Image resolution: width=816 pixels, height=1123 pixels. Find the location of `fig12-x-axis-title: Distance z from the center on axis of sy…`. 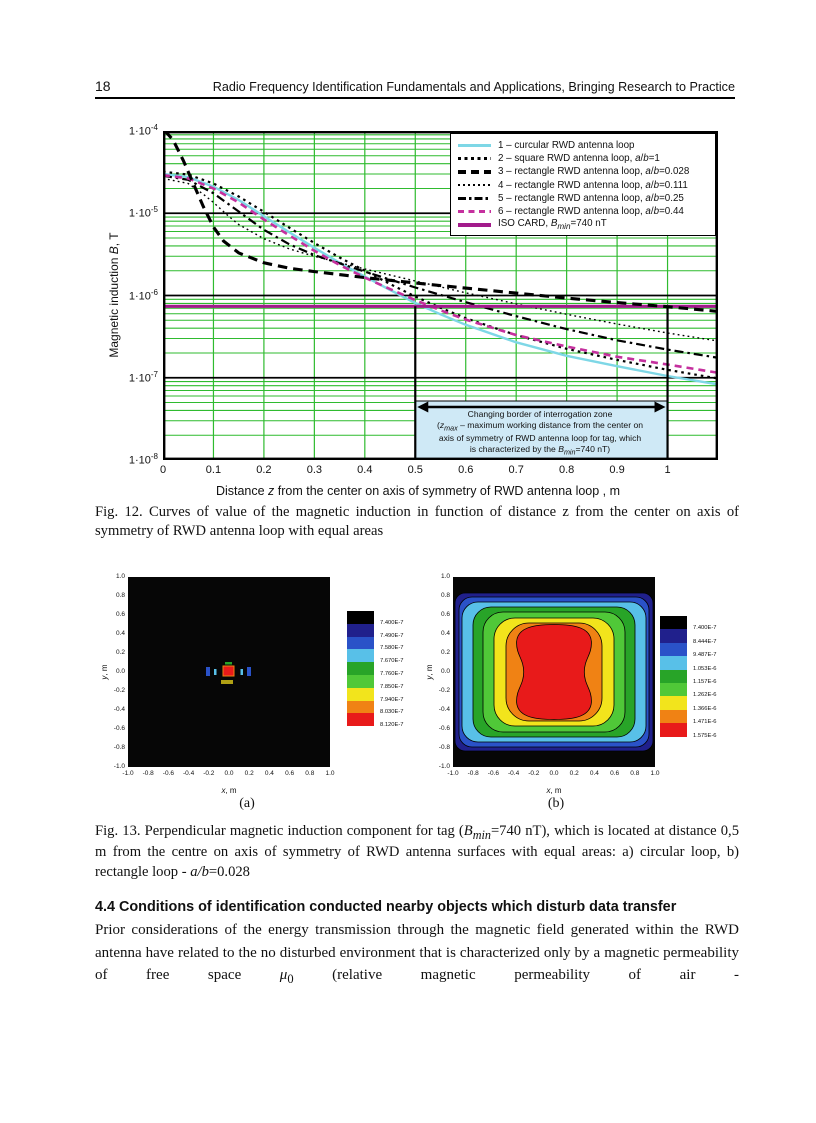

fig12-x-axis-title: Distance z from the center on axis of sy… is located at coordinates (418, 491).